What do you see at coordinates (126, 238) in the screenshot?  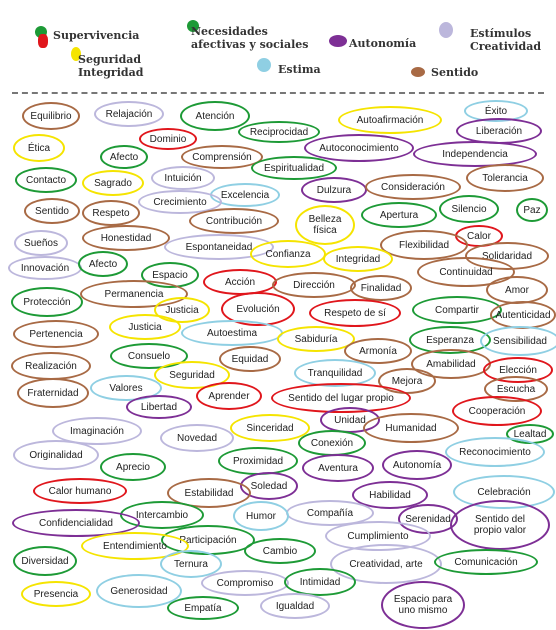 I see `value-word: Honestidad` at bounding box center [126, 238].